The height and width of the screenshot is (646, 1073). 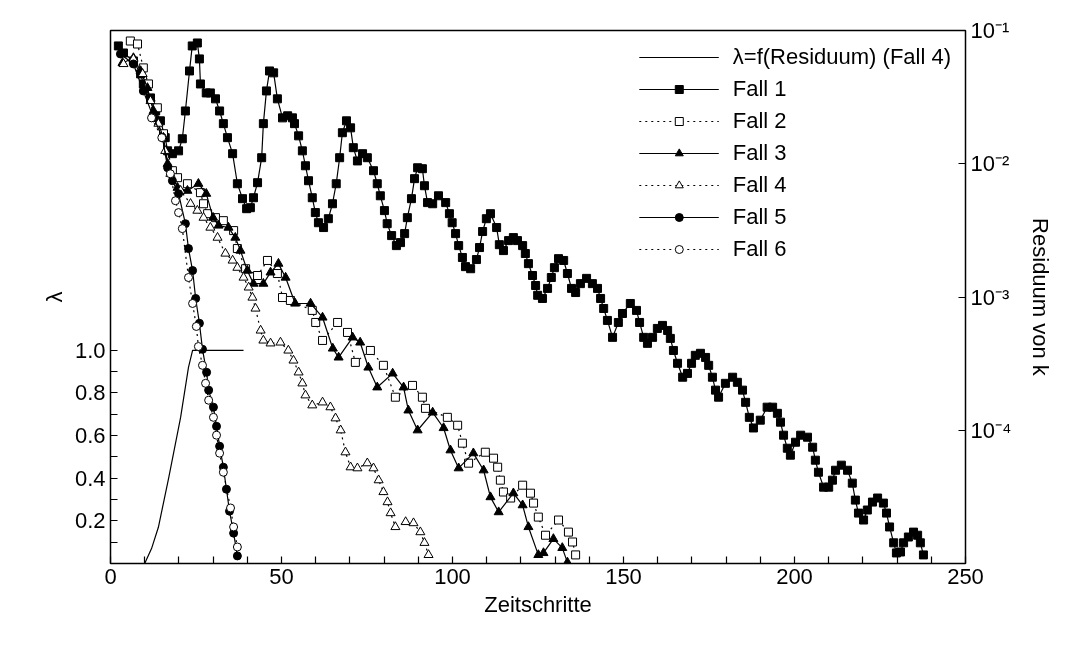 I want to click on y2-tick-label: 10⁻², so click(x=990, y=164).